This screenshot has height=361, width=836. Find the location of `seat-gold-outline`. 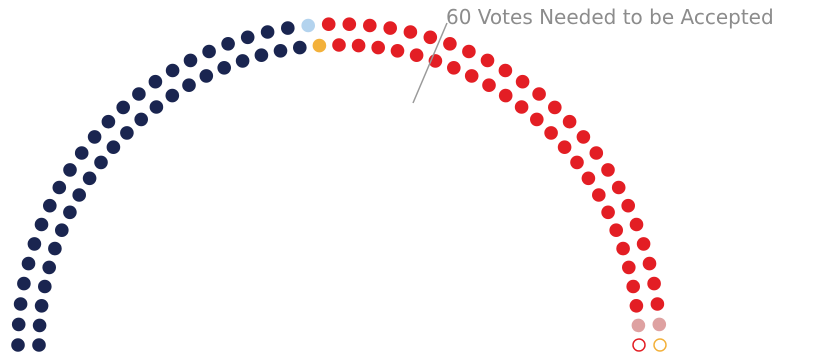

seat-gold-outline is located at coordinates (660, 345).